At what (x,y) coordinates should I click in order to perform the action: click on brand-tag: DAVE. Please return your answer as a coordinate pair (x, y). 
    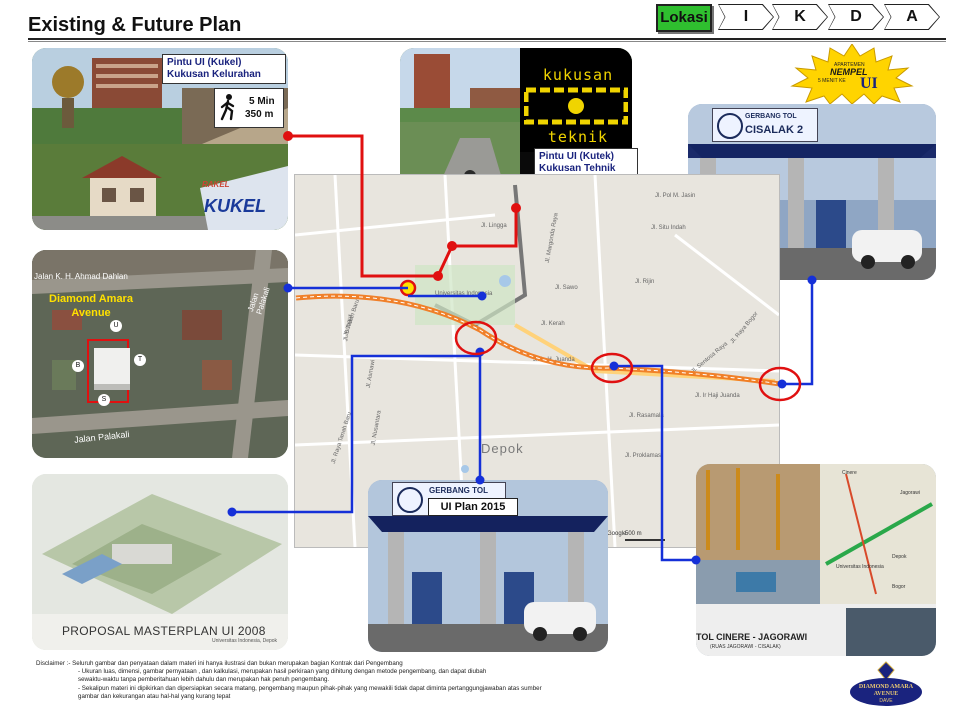
    Looking at the image, I should click on (886, 701).